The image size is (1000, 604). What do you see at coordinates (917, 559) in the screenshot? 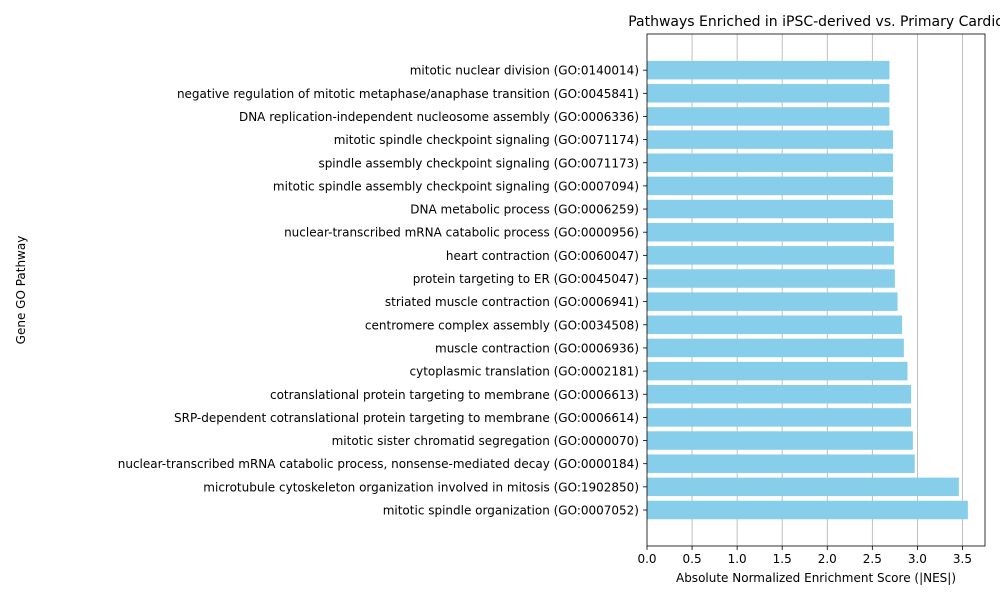
I see `x-tick-label: 3.0` at bounding box center [917, 559].